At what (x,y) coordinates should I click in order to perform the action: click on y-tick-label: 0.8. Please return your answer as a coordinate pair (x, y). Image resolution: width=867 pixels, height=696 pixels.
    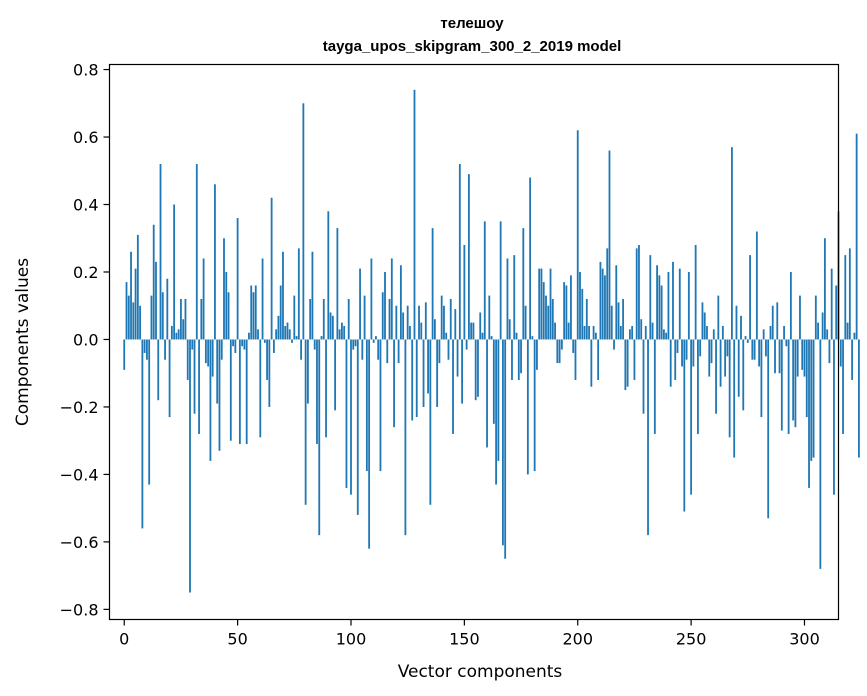
    Looking at the image, I should click on (85, 70).